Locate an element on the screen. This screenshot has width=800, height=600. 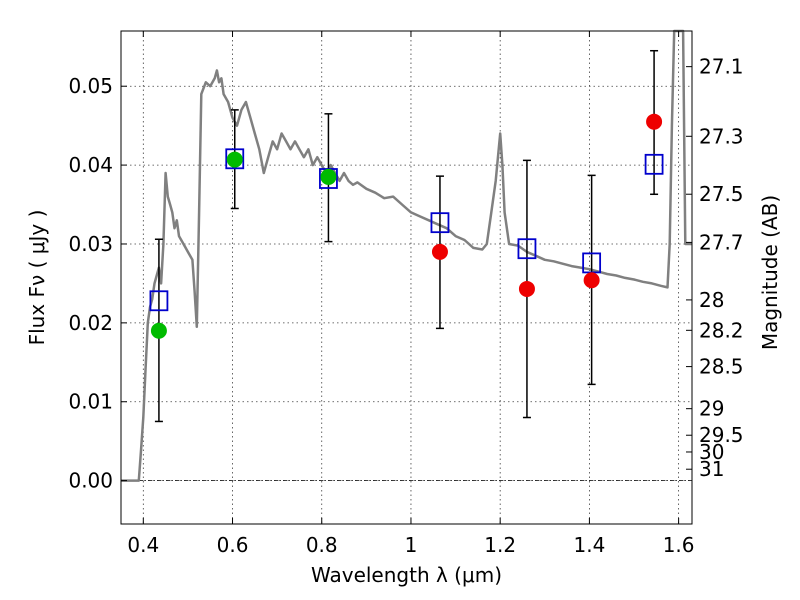
right-tick-label: 30 is located at coordinates (711, 452).